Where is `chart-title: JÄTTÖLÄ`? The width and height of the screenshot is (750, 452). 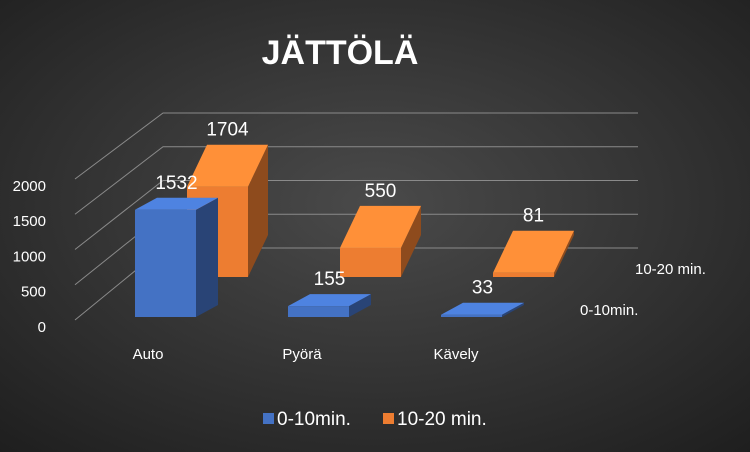 chart-title: JÄTTÖLÄ is located at coordinates (340, 53).